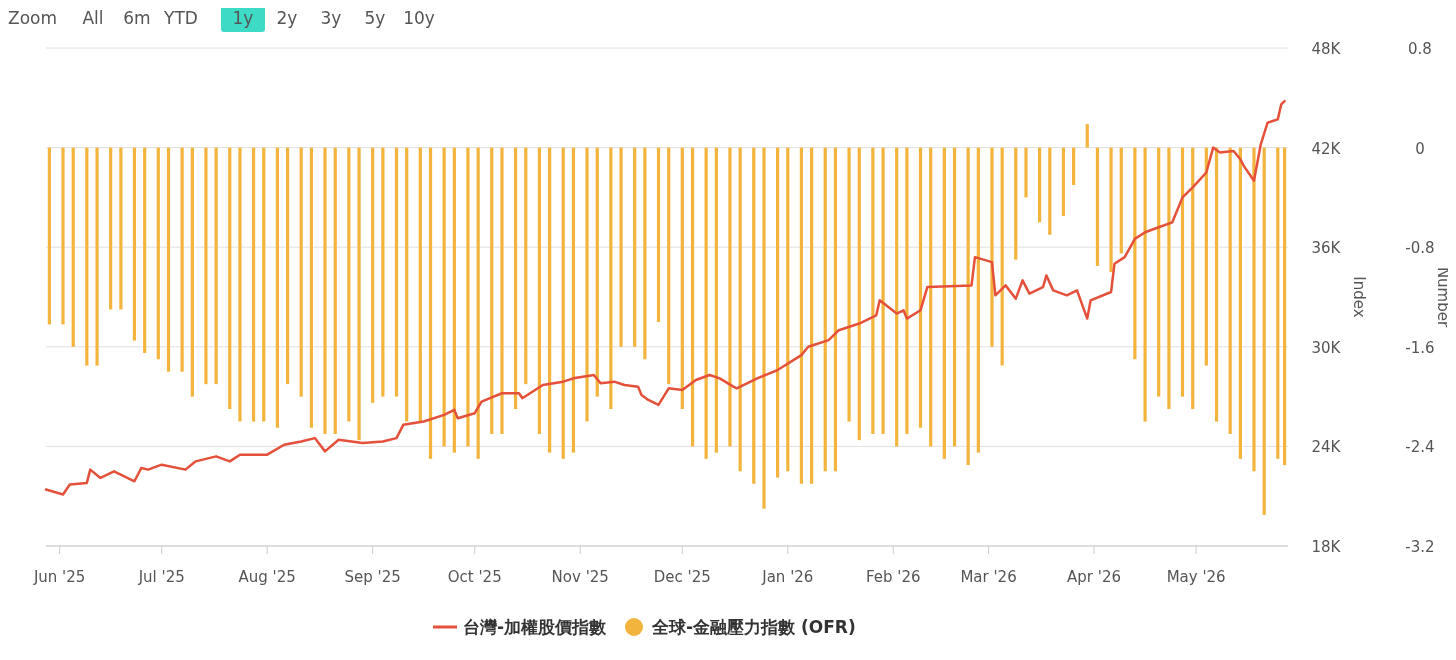 The image size is (1456, 660). Describe the element at coordinates (267, 577) in the screenshot. I see `x-tick-label: Aug '25` at that location.